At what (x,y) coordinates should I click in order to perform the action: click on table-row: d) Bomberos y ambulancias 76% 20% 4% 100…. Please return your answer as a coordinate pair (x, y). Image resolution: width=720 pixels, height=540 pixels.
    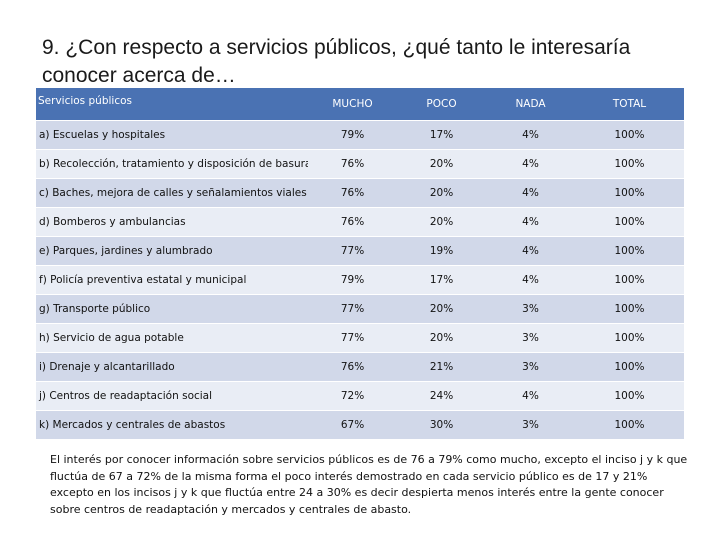
    Looking at the image, I should click on (360, 221).